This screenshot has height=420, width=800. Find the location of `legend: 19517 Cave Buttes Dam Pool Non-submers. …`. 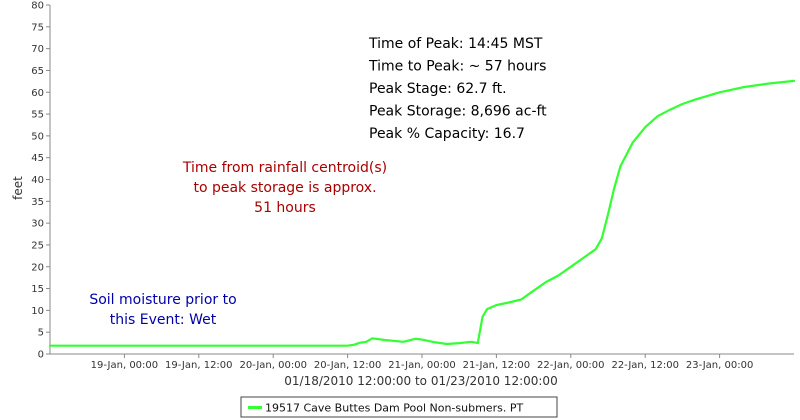

legend: 19517 Cave Buttes Dam Pool Non-submers. … is located at coordinates (399, 407).